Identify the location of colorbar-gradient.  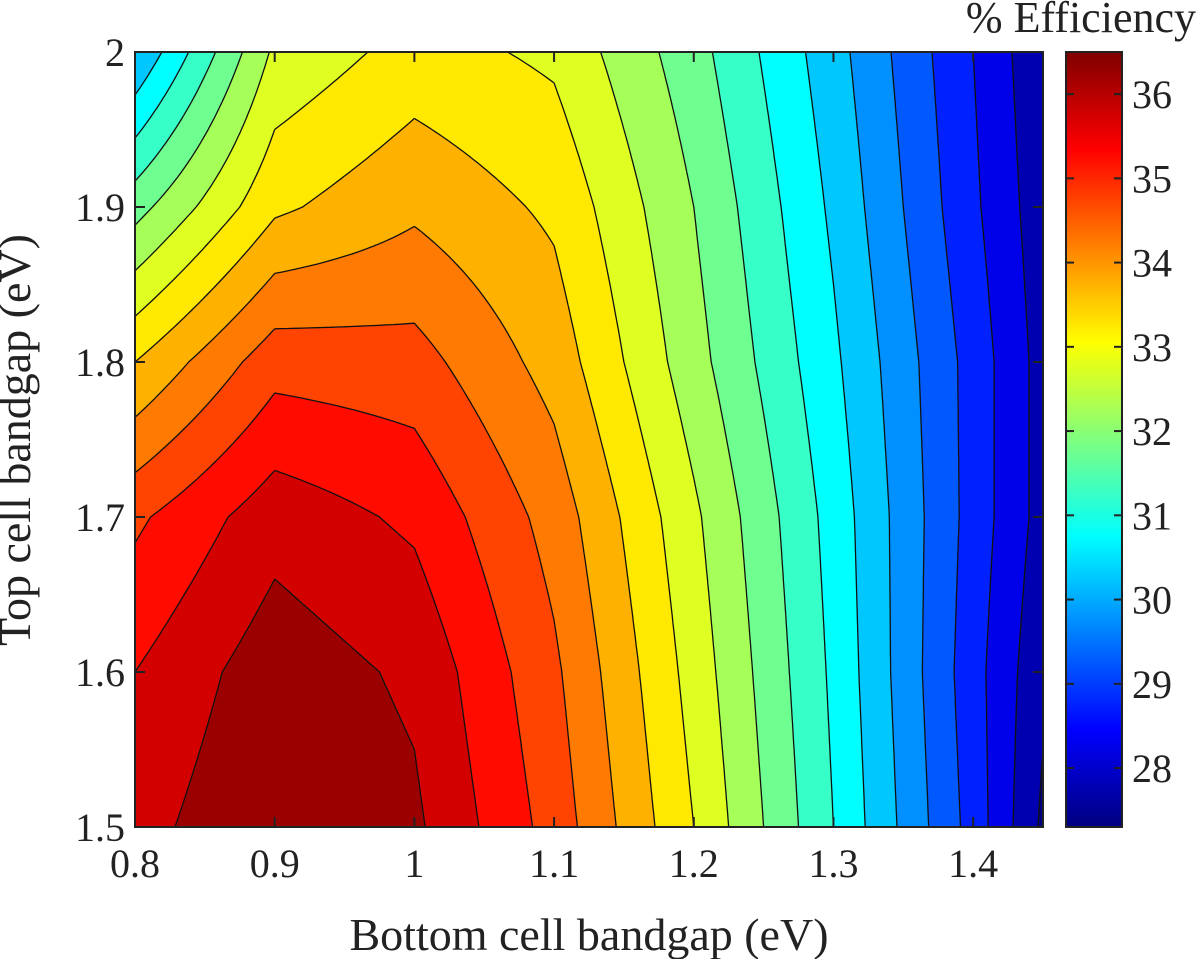
(1094, 439).